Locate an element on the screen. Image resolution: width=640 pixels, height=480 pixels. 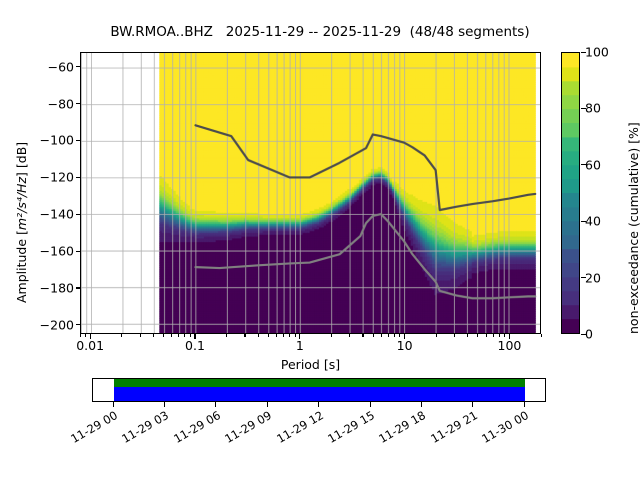
colorbar-tick-label: 40 is located at coordinates (593, 221).